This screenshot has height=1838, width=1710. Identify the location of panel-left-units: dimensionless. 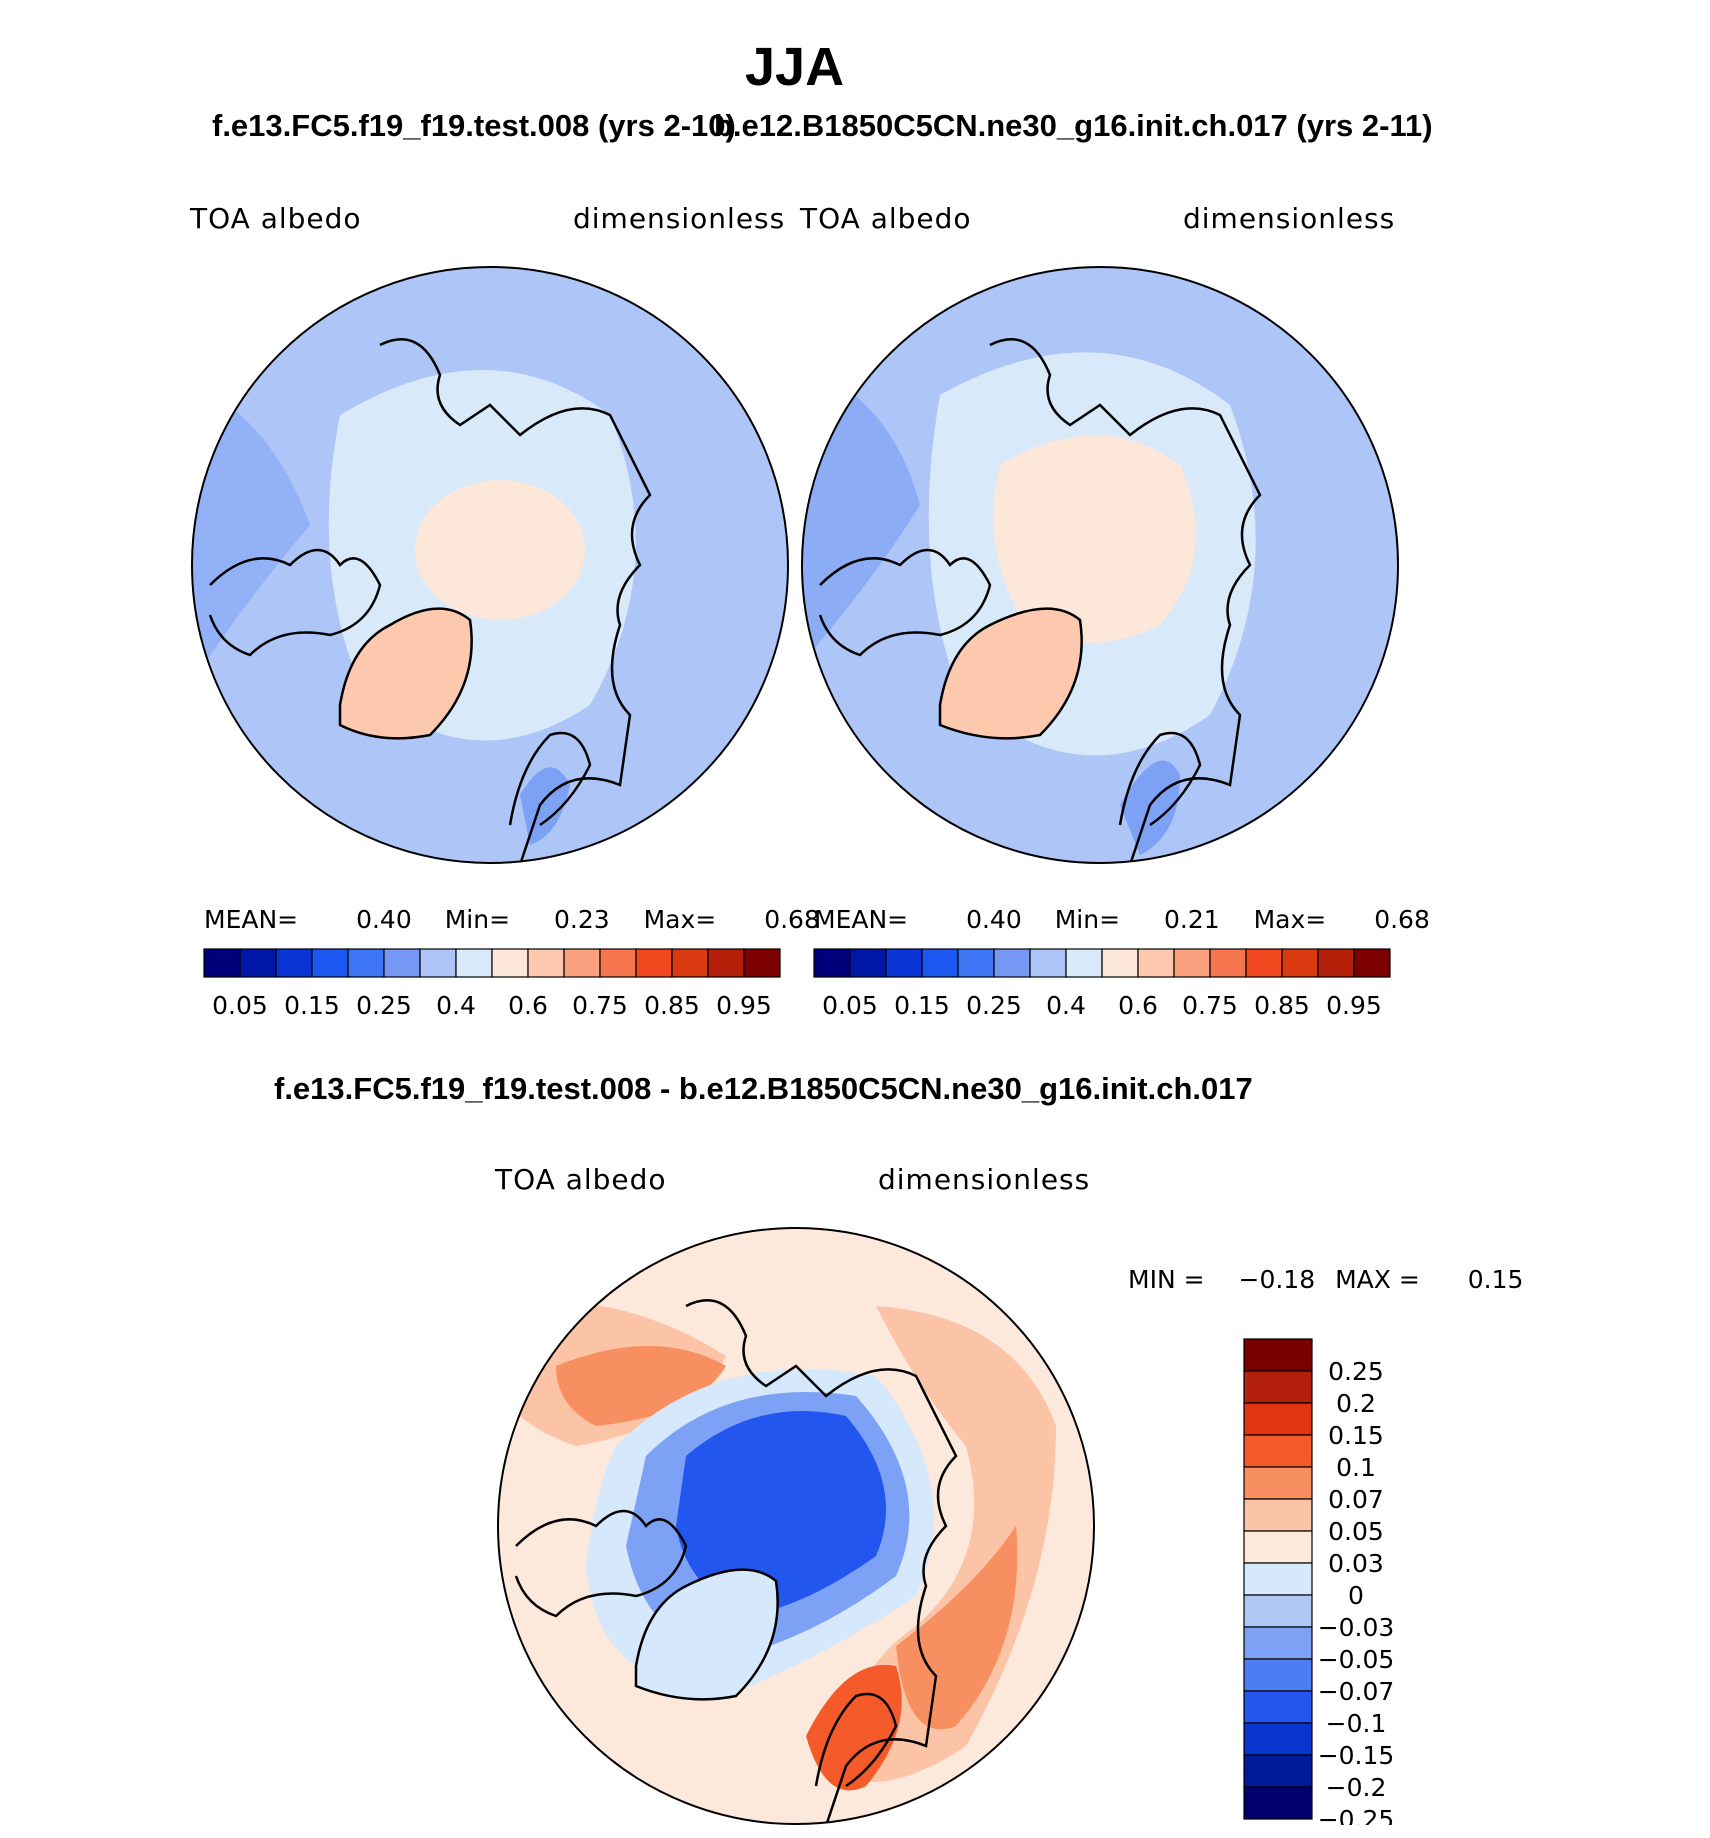
(679, 218).